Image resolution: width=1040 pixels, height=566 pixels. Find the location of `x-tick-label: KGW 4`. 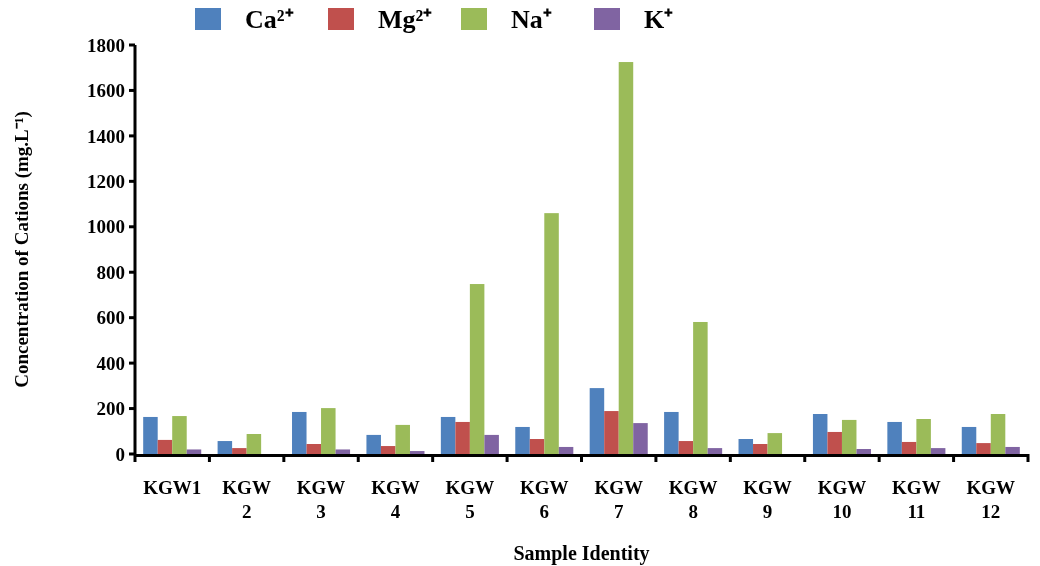

x-tick-label: KGW 4 is located at coordinates (395, 499).